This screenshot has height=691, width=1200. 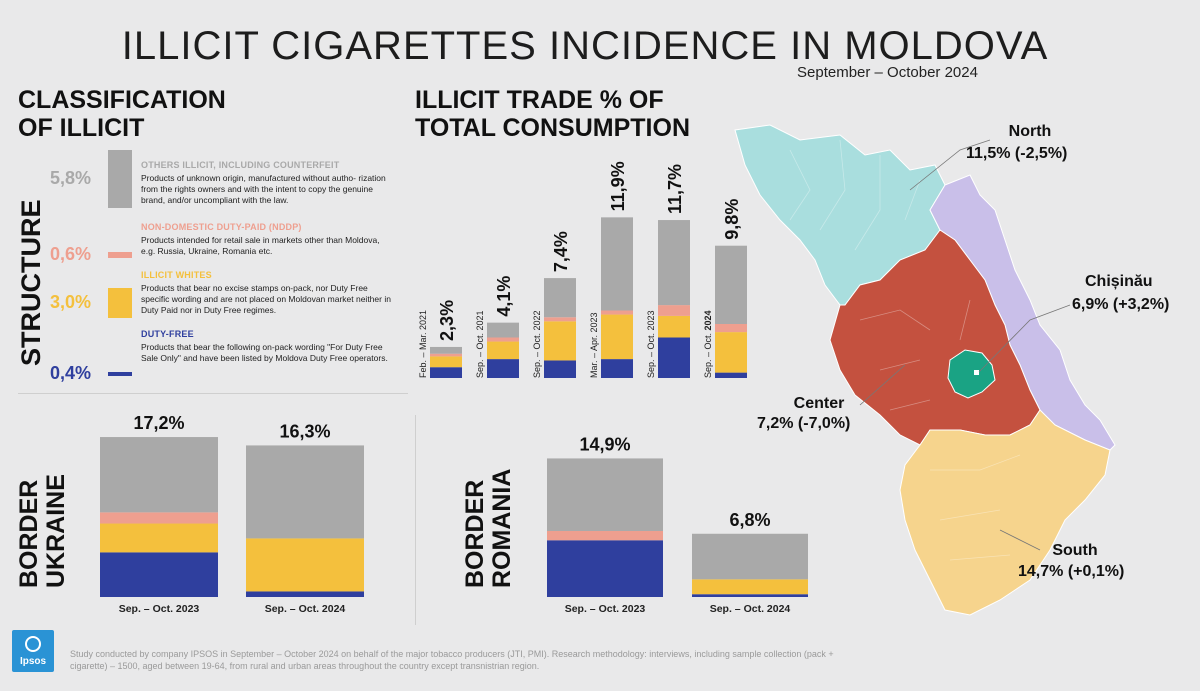 I want to click on trend-value-label-3: 11,9%, so click(x=618, y=186).